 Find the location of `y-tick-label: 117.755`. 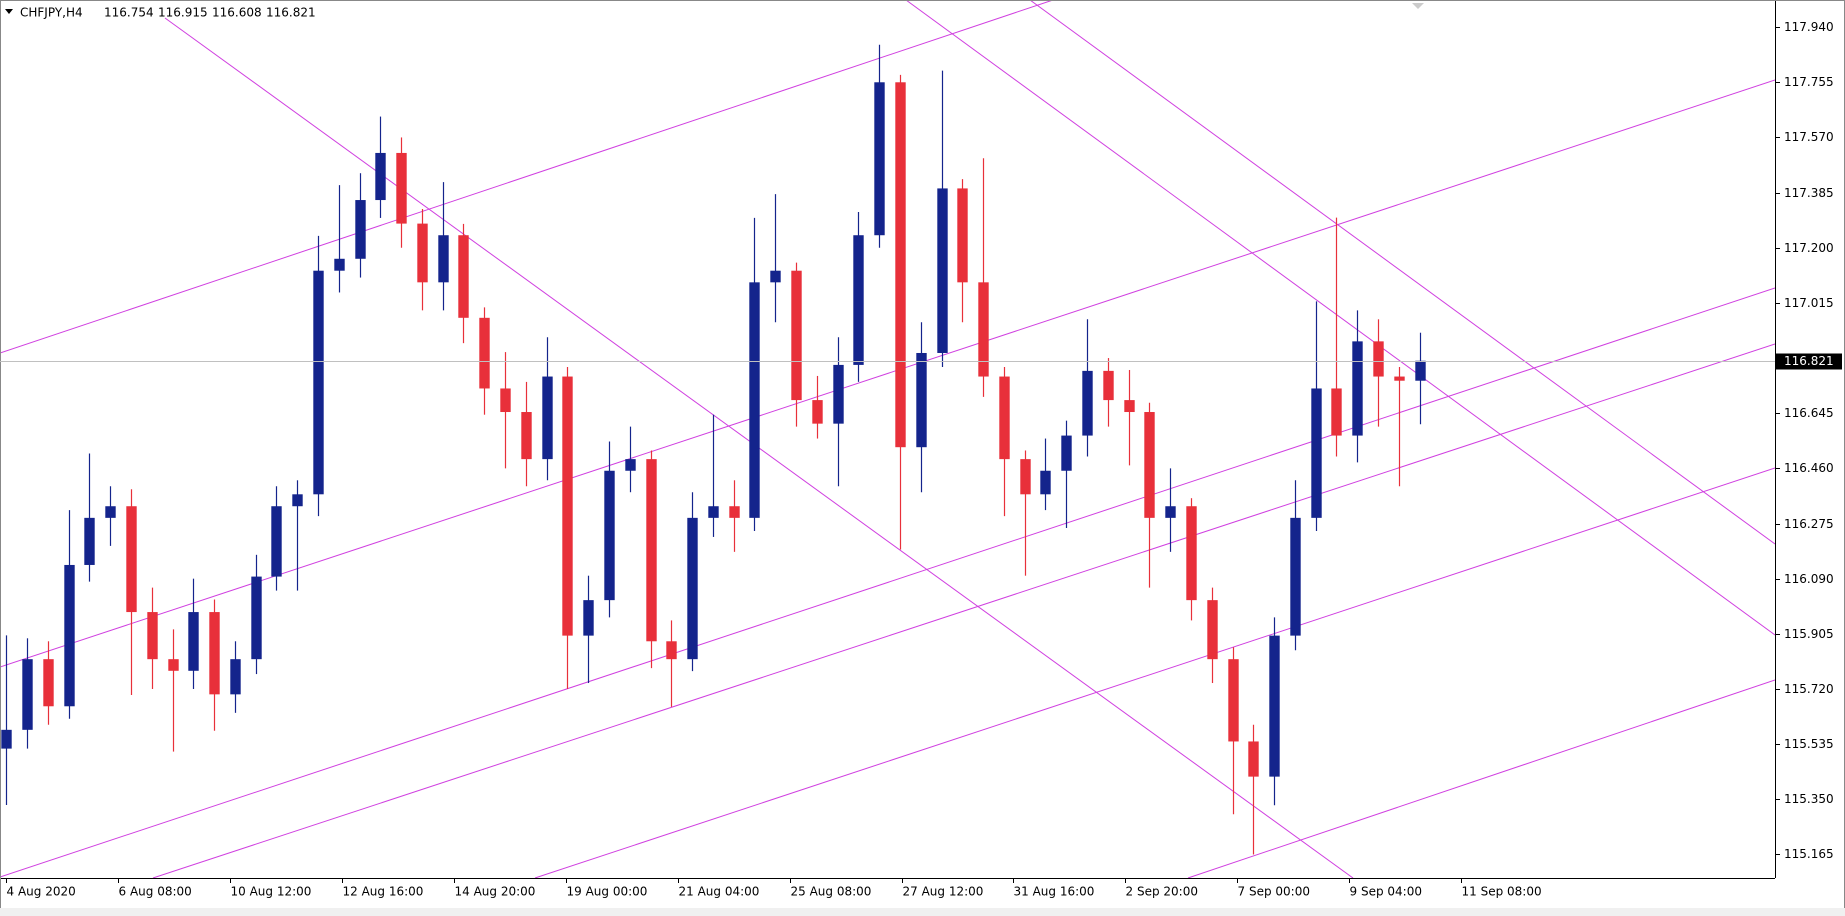

y-tick-label: 117.755 is located at coordinates (1809, 82).